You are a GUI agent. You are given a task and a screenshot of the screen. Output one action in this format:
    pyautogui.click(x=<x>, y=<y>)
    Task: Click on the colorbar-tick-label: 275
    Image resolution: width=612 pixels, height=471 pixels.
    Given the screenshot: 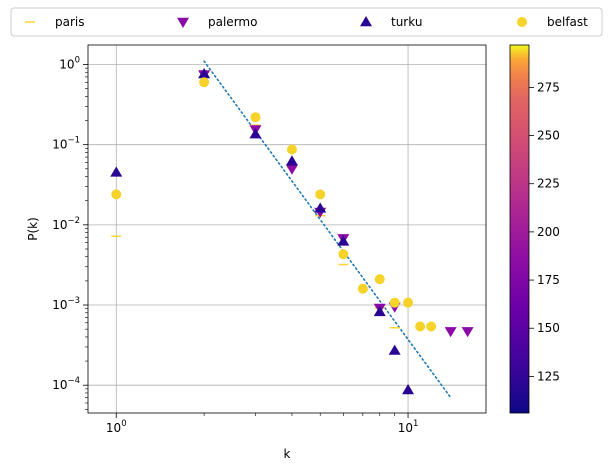 What is the action you would take?
    pyautogui.click(x=548, y=87)
    